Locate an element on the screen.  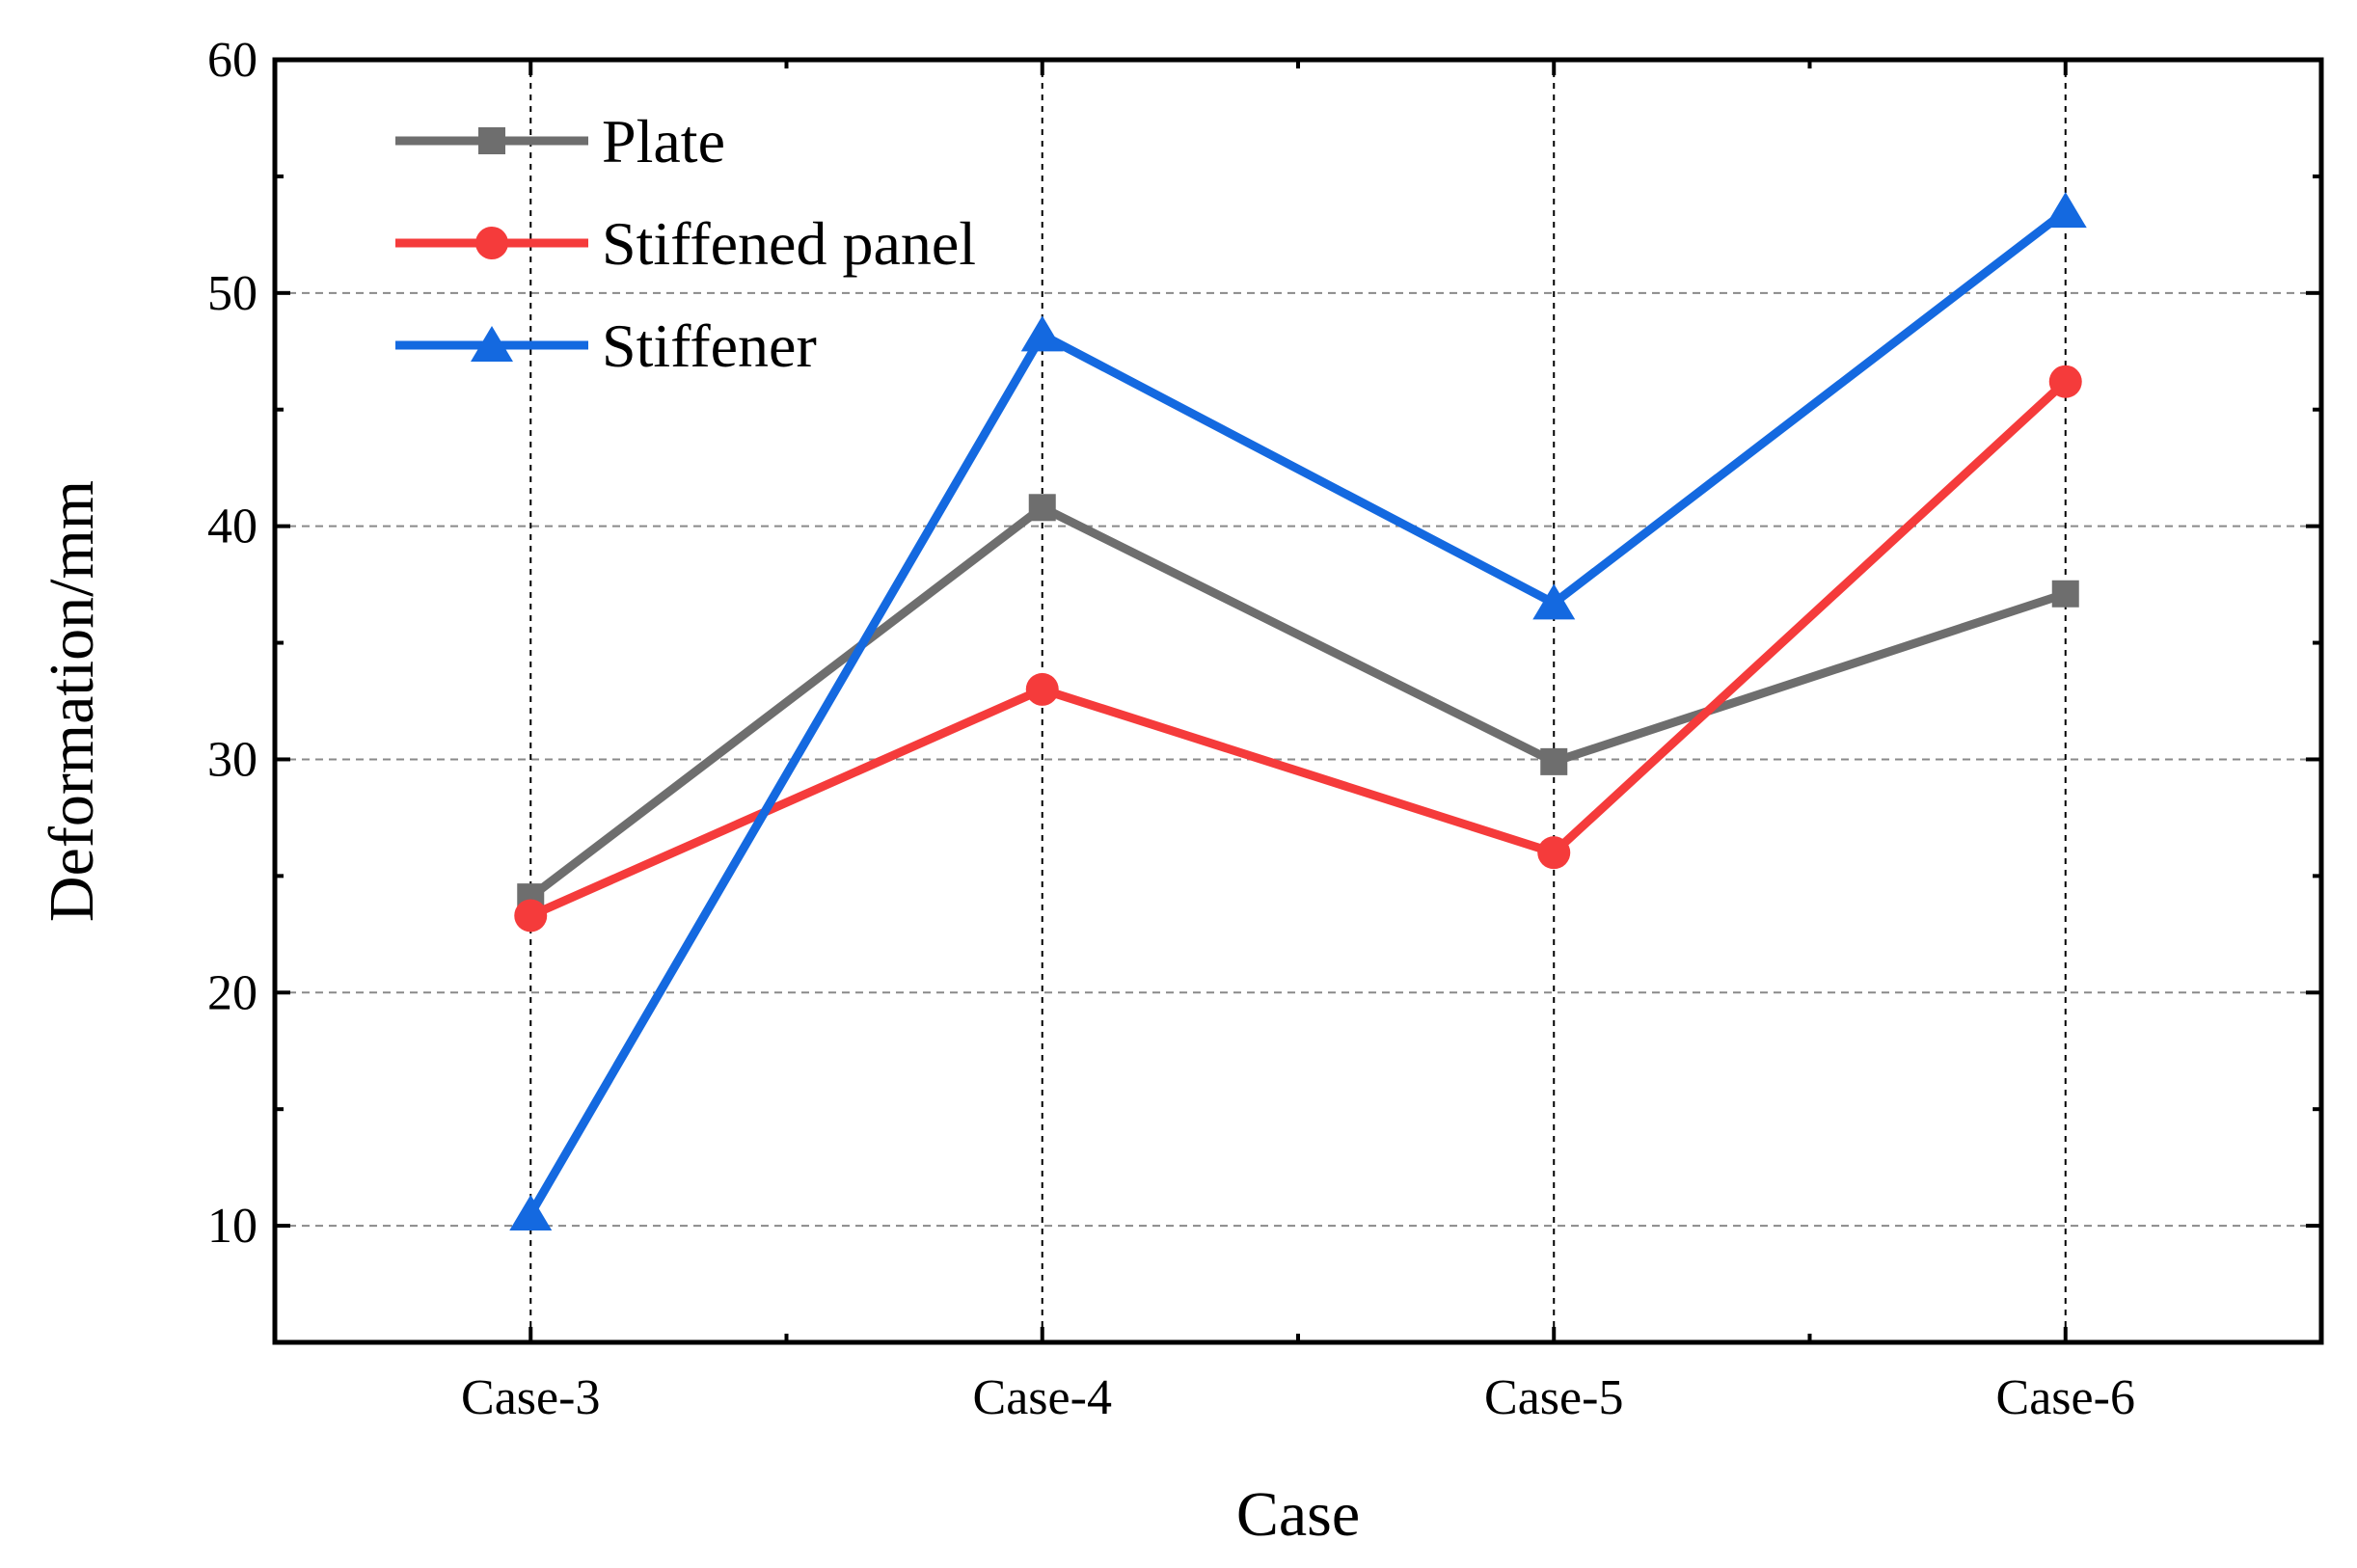
legend-label: Stiffened panel is located at coordinates (789, 244).